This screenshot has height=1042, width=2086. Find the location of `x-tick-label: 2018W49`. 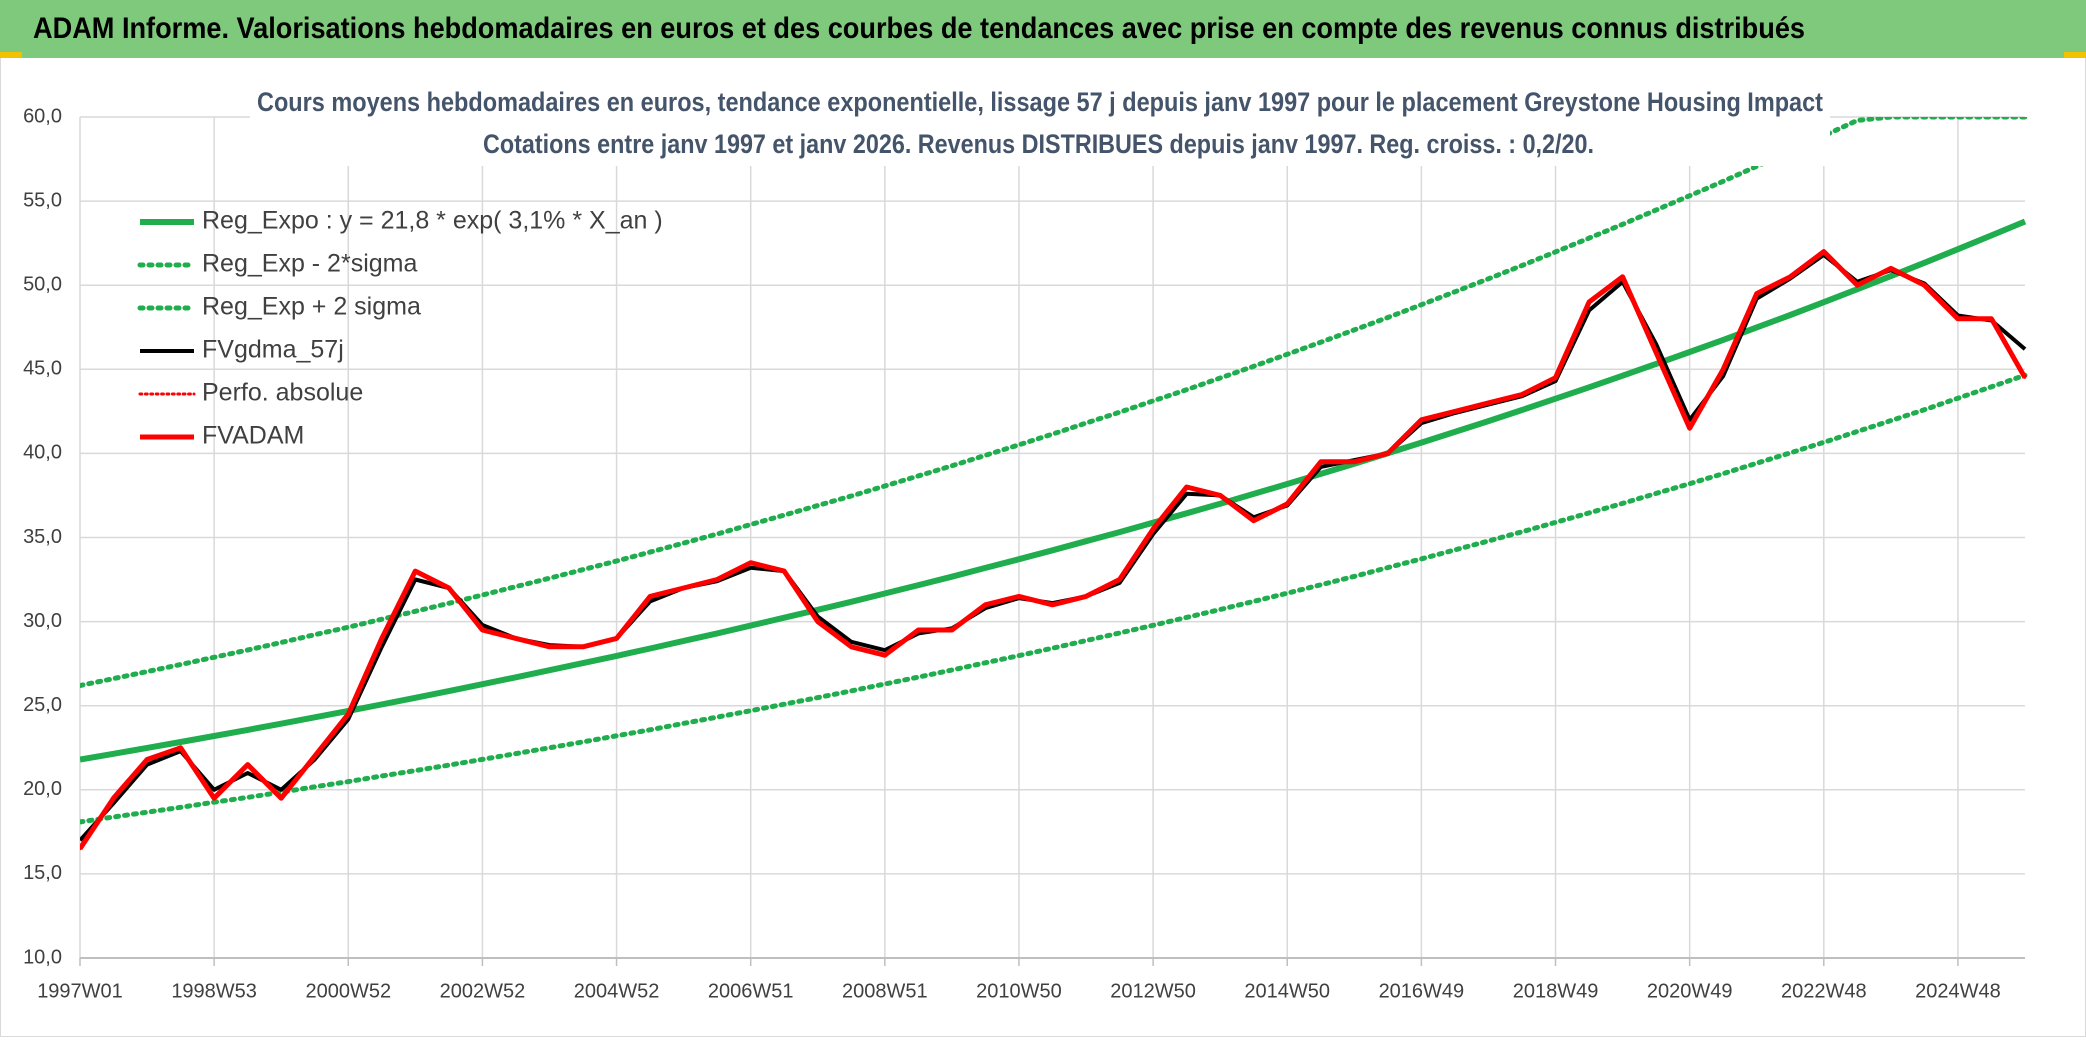

x-tick-label: 2018W49 is located at coordinates (1556, 991).